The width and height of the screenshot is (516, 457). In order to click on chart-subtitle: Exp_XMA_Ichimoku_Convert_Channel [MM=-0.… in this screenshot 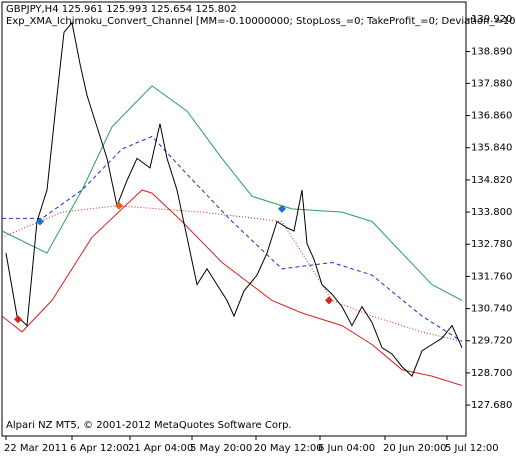, I will do `click(261, 21)`.